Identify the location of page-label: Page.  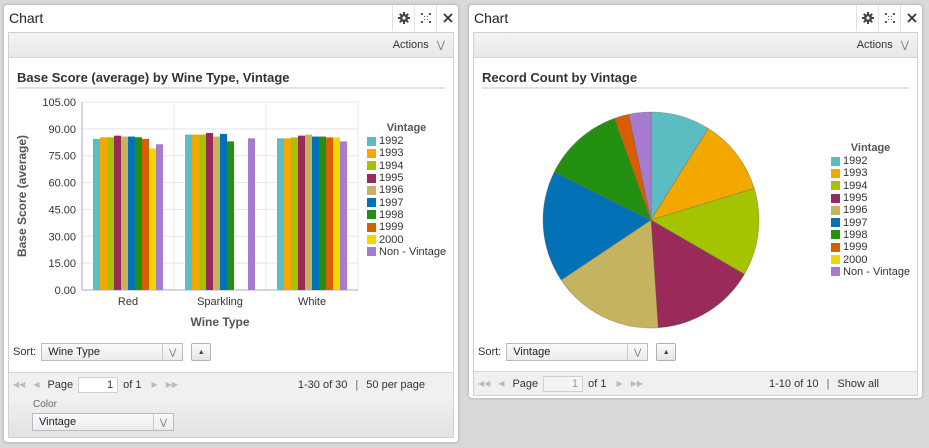
(60, 384).